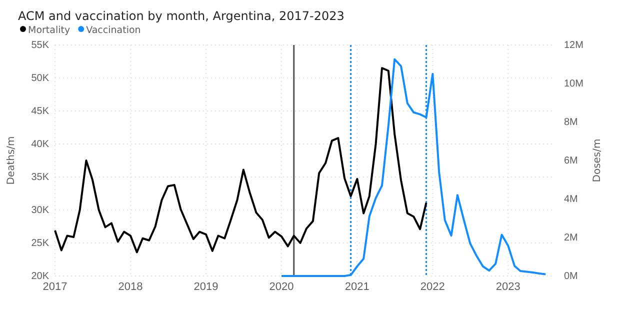 Image resolution: width=617 pixels, height=320 pixels. Describe the element at coordinates (508, 286) in the screenshot. I see `x-tick-label: 2023` at that location.